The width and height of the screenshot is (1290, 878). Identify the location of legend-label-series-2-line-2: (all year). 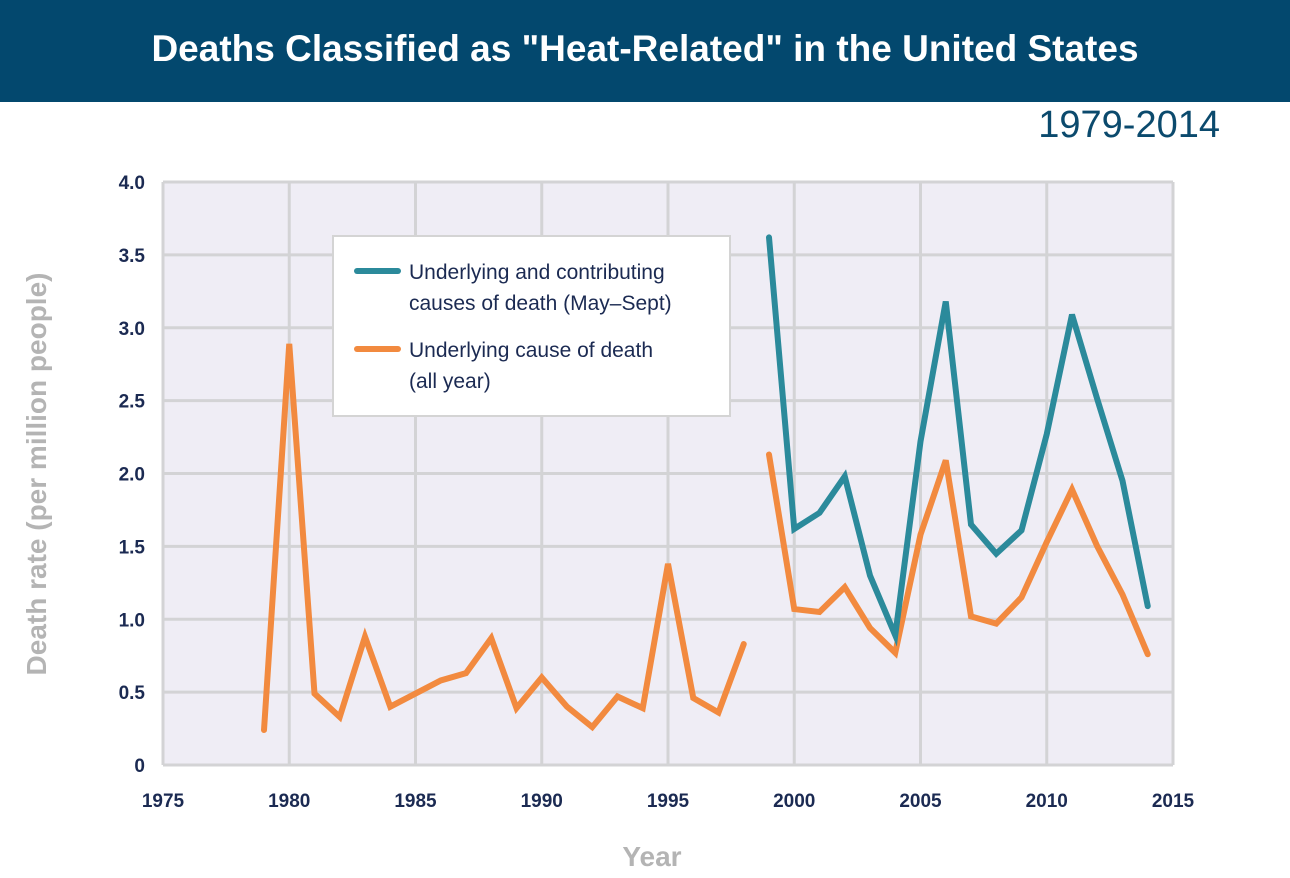
(450, 381).